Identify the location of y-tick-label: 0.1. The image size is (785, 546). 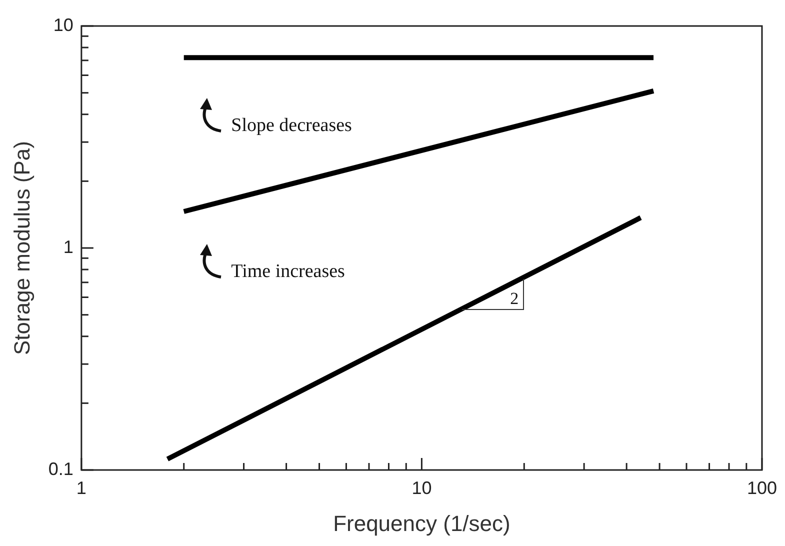
(61, 468).